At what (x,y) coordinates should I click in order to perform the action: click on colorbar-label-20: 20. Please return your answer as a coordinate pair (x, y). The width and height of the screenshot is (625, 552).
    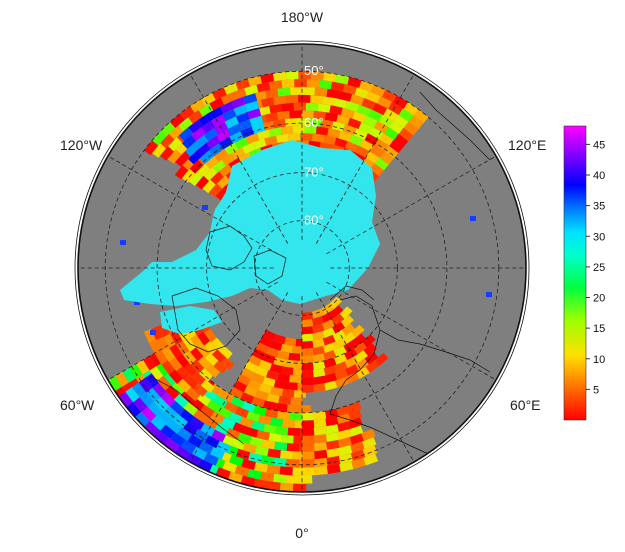
    Looking at the image, I should click on (599, 299).